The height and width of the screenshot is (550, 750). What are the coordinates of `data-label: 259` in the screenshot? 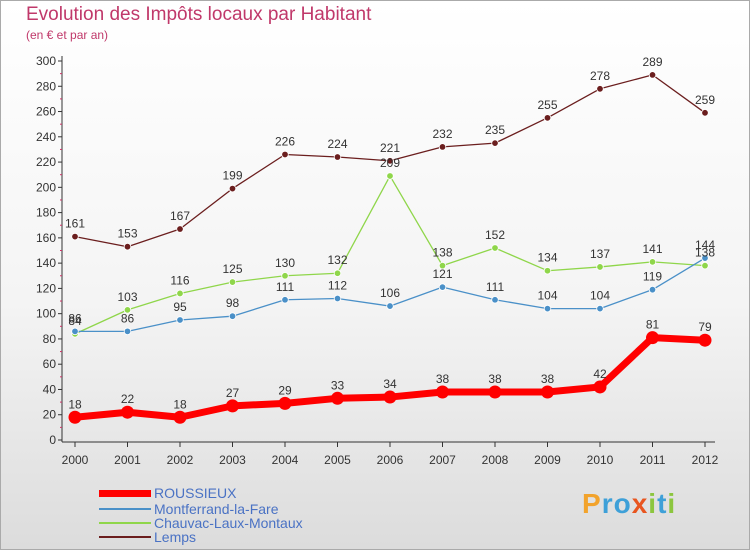 It's located at (705, 100).